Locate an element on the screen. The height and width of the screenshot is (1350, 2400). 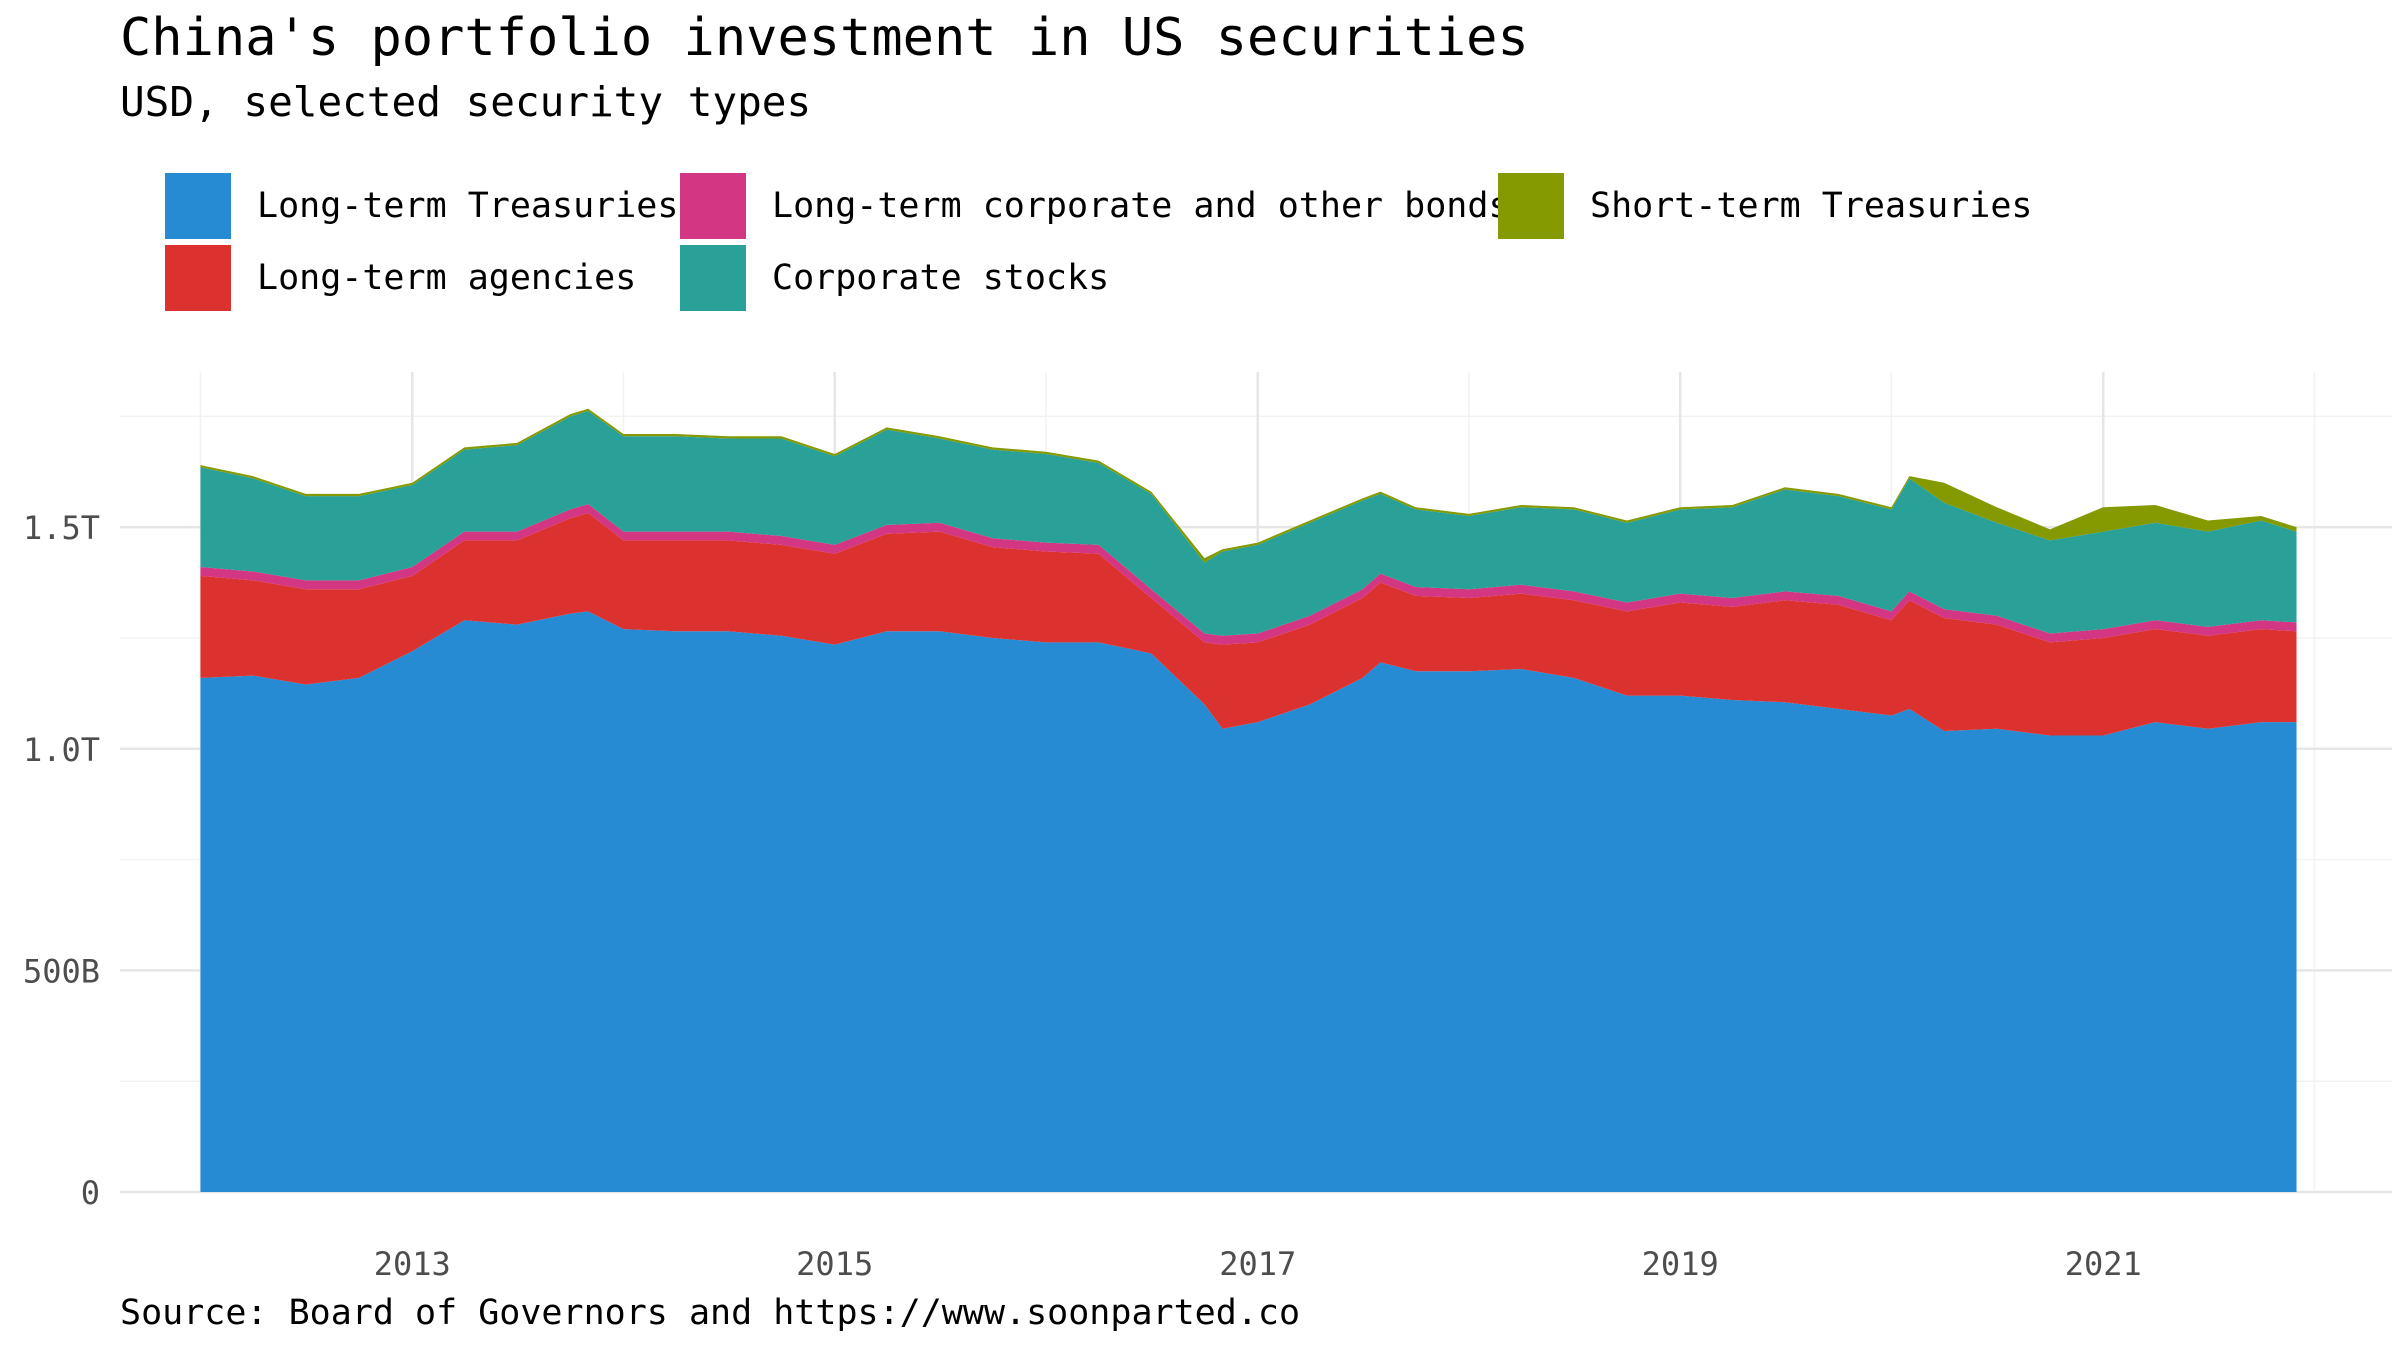
legend-key-long-term-corporate-bonds is located at coordinates (713, 206).